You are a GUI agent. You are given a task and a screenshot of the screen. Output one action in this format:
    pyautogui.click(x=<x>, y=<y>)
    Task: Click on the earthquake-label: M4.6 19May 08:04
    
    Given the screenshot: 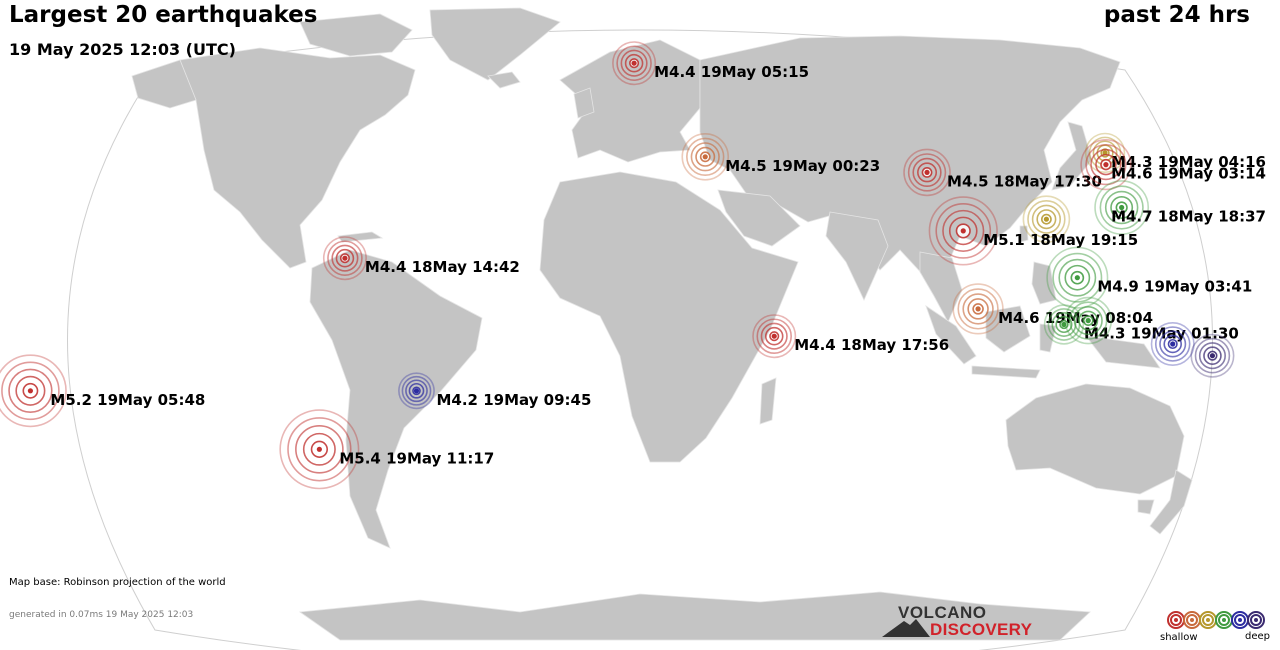 What is the action you would take?
    pyautogui.click(x=1075, y=318)
    